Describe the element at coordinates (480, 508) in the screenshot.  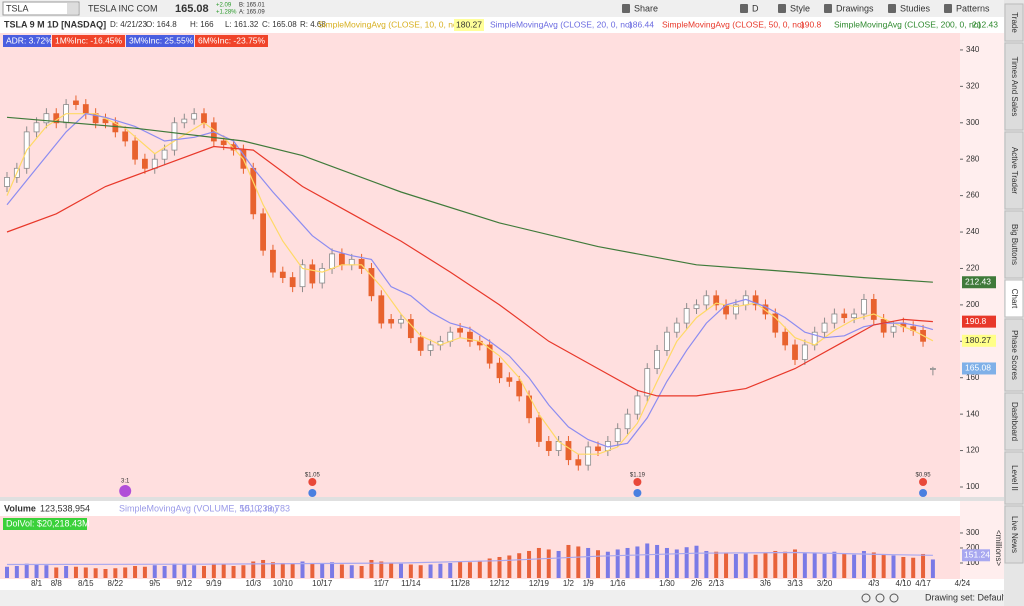
I see `volume-header` at that location.